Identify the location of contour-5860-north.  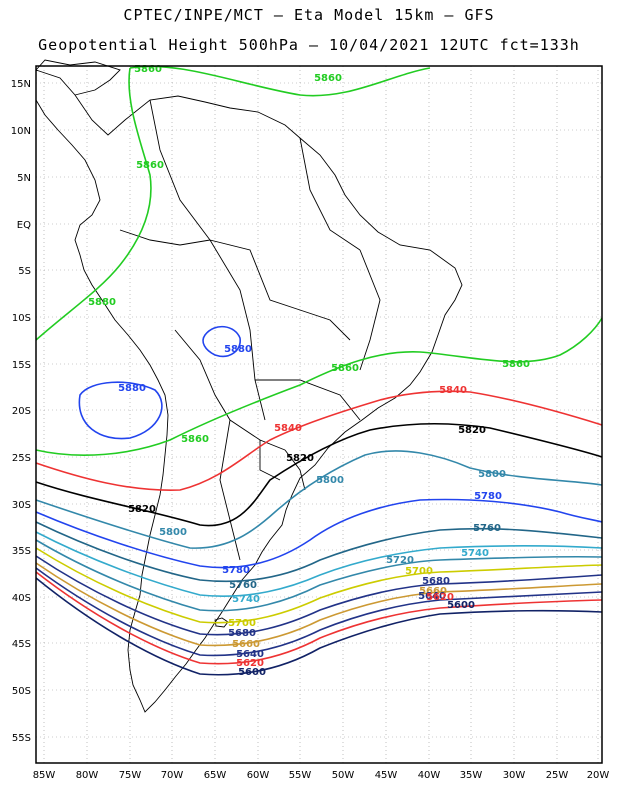
(280, 81).